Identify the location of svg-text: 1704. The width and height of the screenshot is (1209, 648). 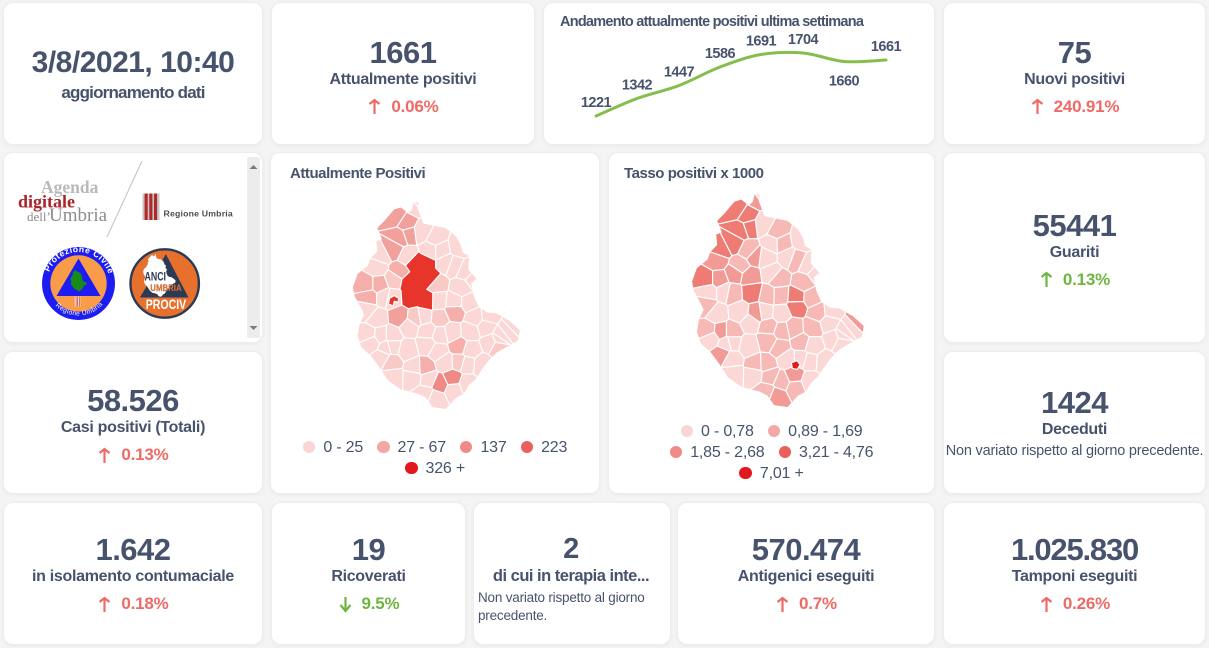
(803, 40).